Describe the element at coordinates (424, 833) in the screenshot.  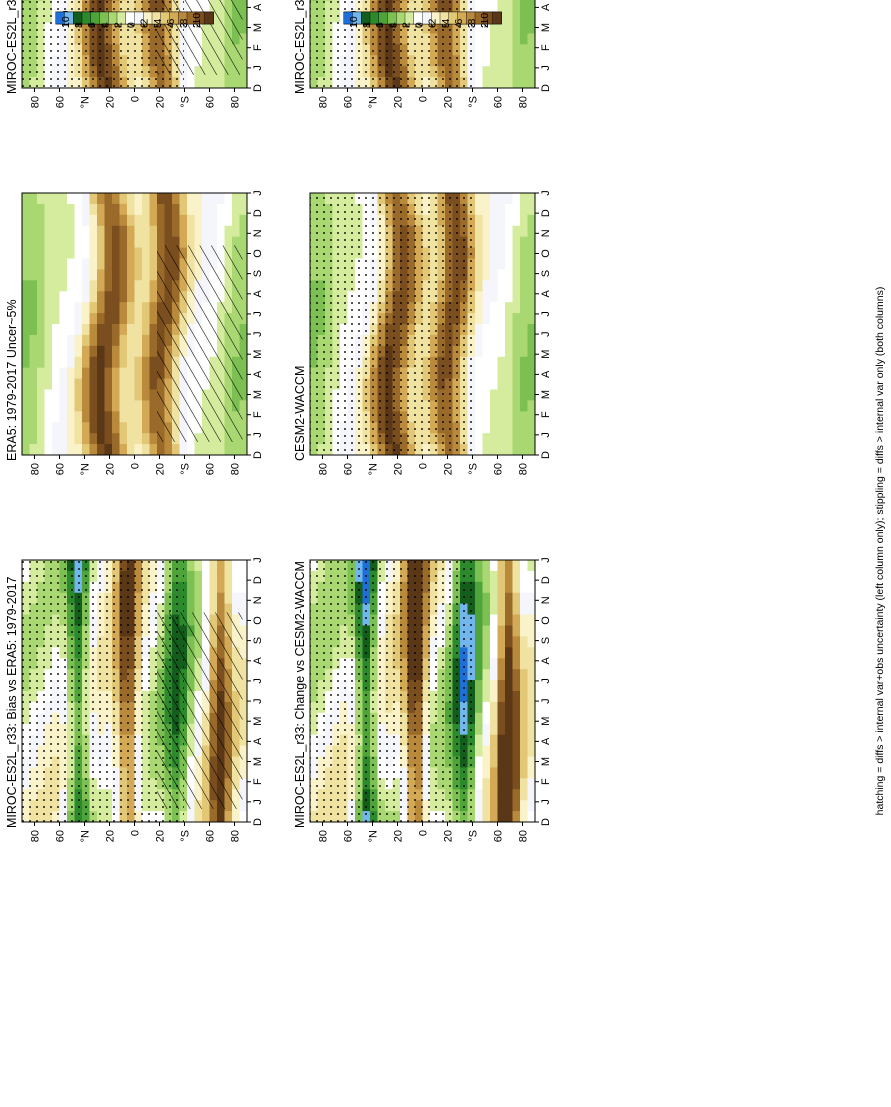
I see `y-tick-label: 0` at that location.